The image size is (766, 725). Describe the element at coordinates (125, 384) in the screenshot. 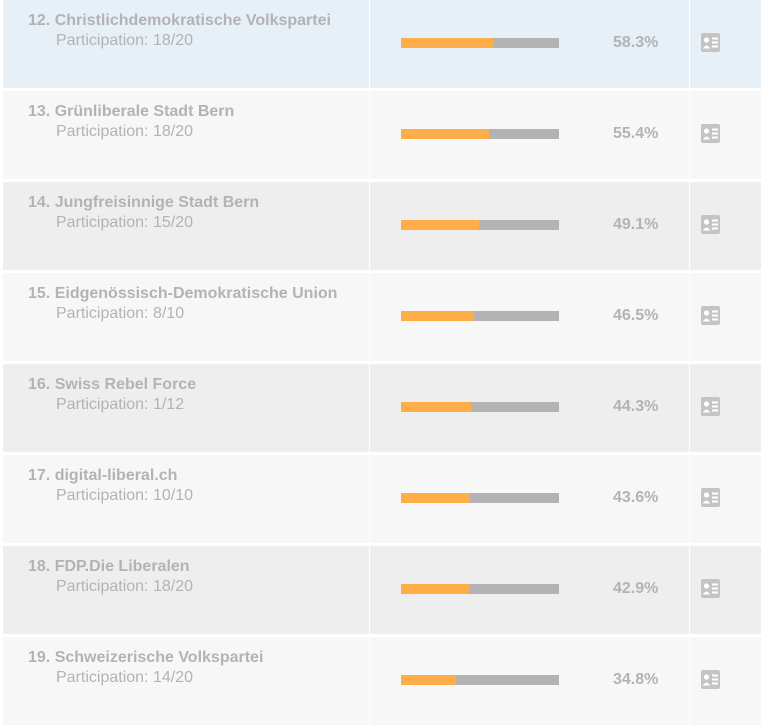

I see `party-name: Swiss Rebel Force` at that location.